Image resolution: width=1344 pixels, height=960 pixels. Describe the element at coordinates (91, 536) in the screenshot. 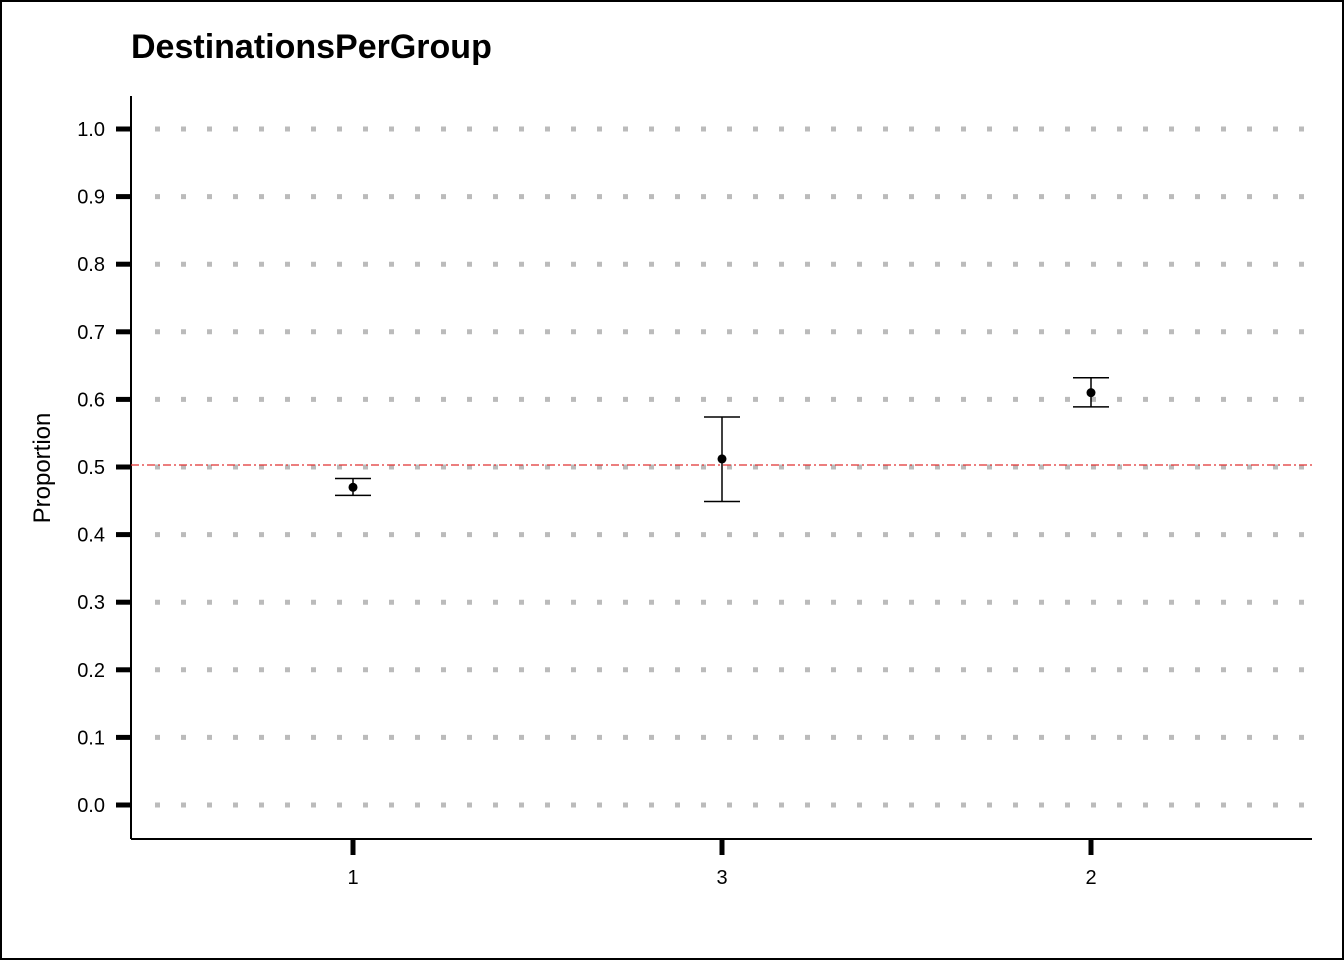

I see `y-tick-label: 0.4` at that location.